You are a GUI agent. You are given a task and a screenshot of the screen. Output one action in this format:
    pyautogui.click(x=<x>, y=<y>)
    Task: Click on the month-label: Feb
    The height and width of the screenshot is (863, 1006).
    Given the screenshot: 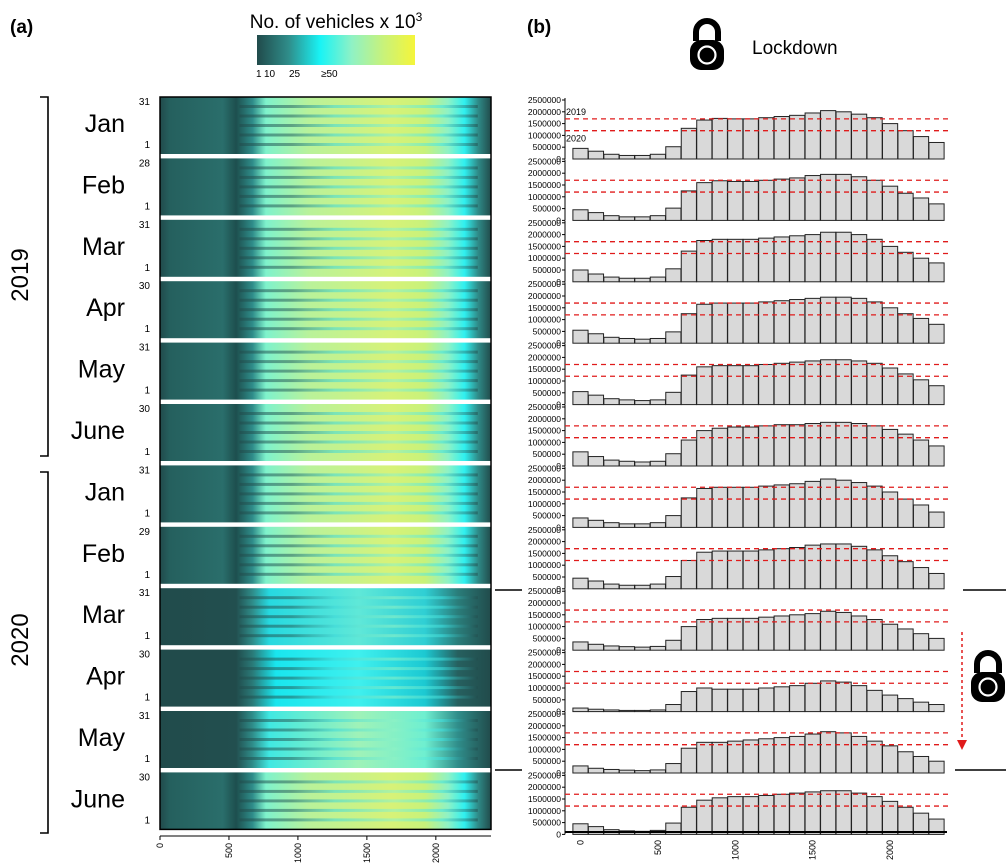 What is the action you would take?
    pyautogui.click(x=103, y=554)
    